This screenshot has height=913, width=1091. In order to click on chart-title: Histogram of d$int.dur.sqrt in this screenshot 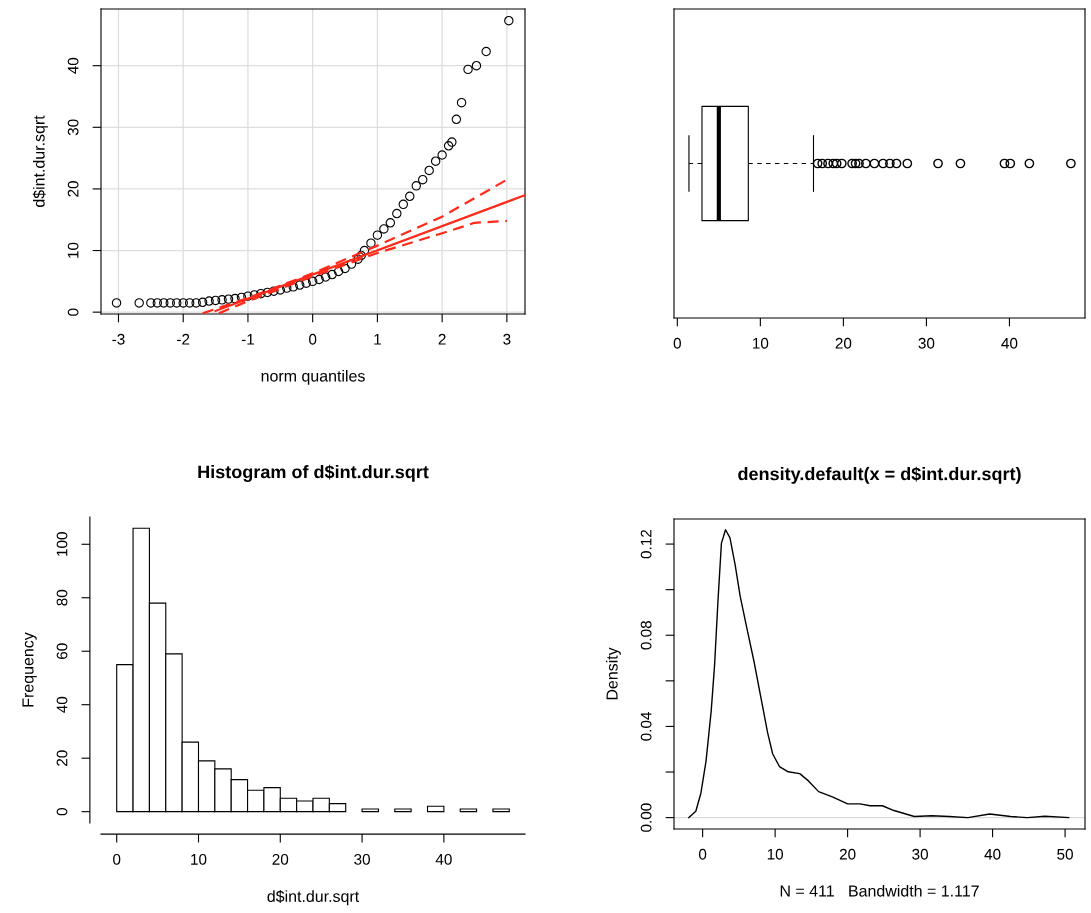, I will do `click(313, 473)`.